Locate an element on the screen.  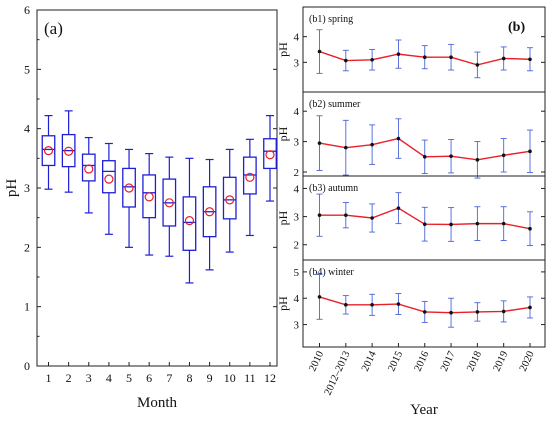
x-tick-label: 2014 is located at coordinates (369, 361).